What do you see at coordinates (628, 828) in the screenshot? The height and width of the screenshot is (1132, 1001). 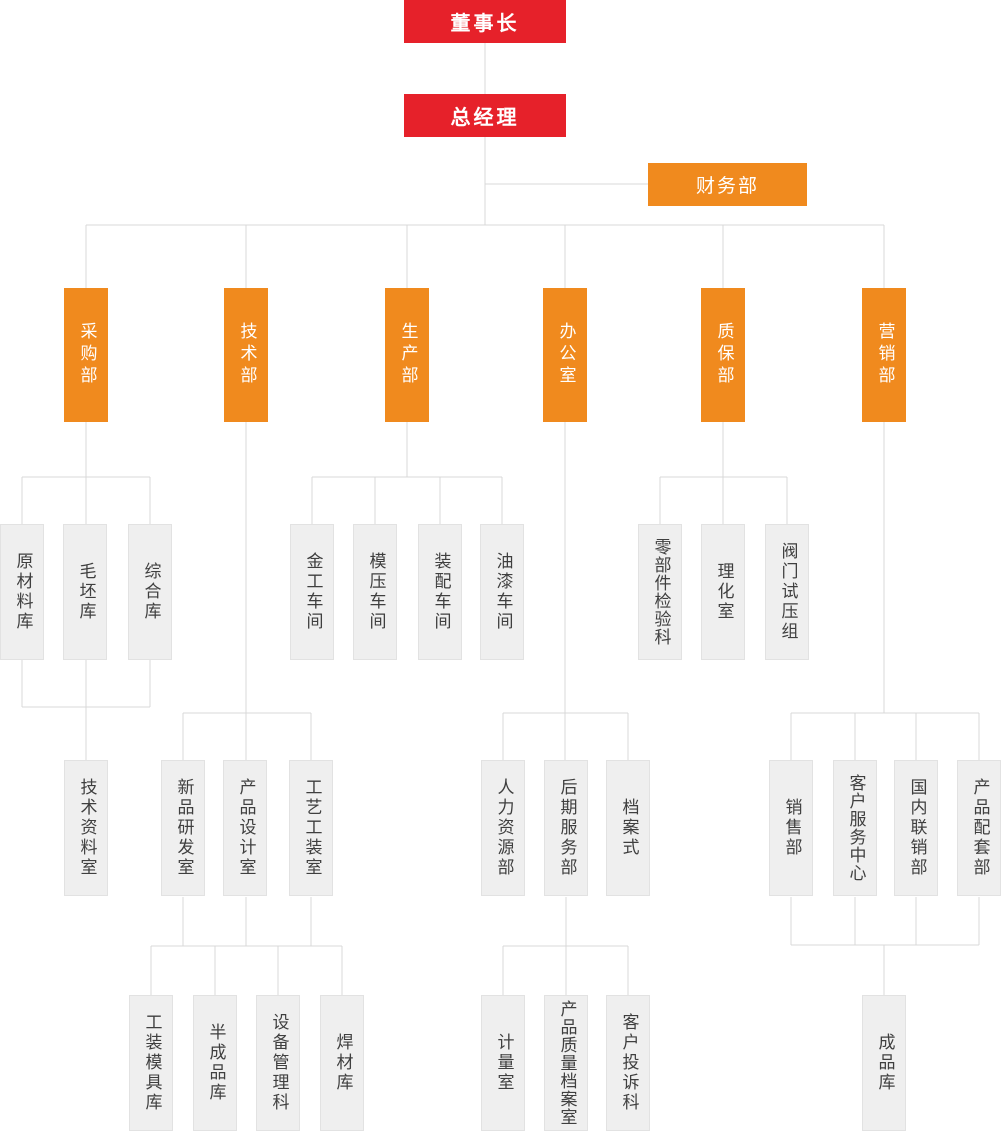 I see `node-archive-room: 档案式` at bounding box center [628, 828].